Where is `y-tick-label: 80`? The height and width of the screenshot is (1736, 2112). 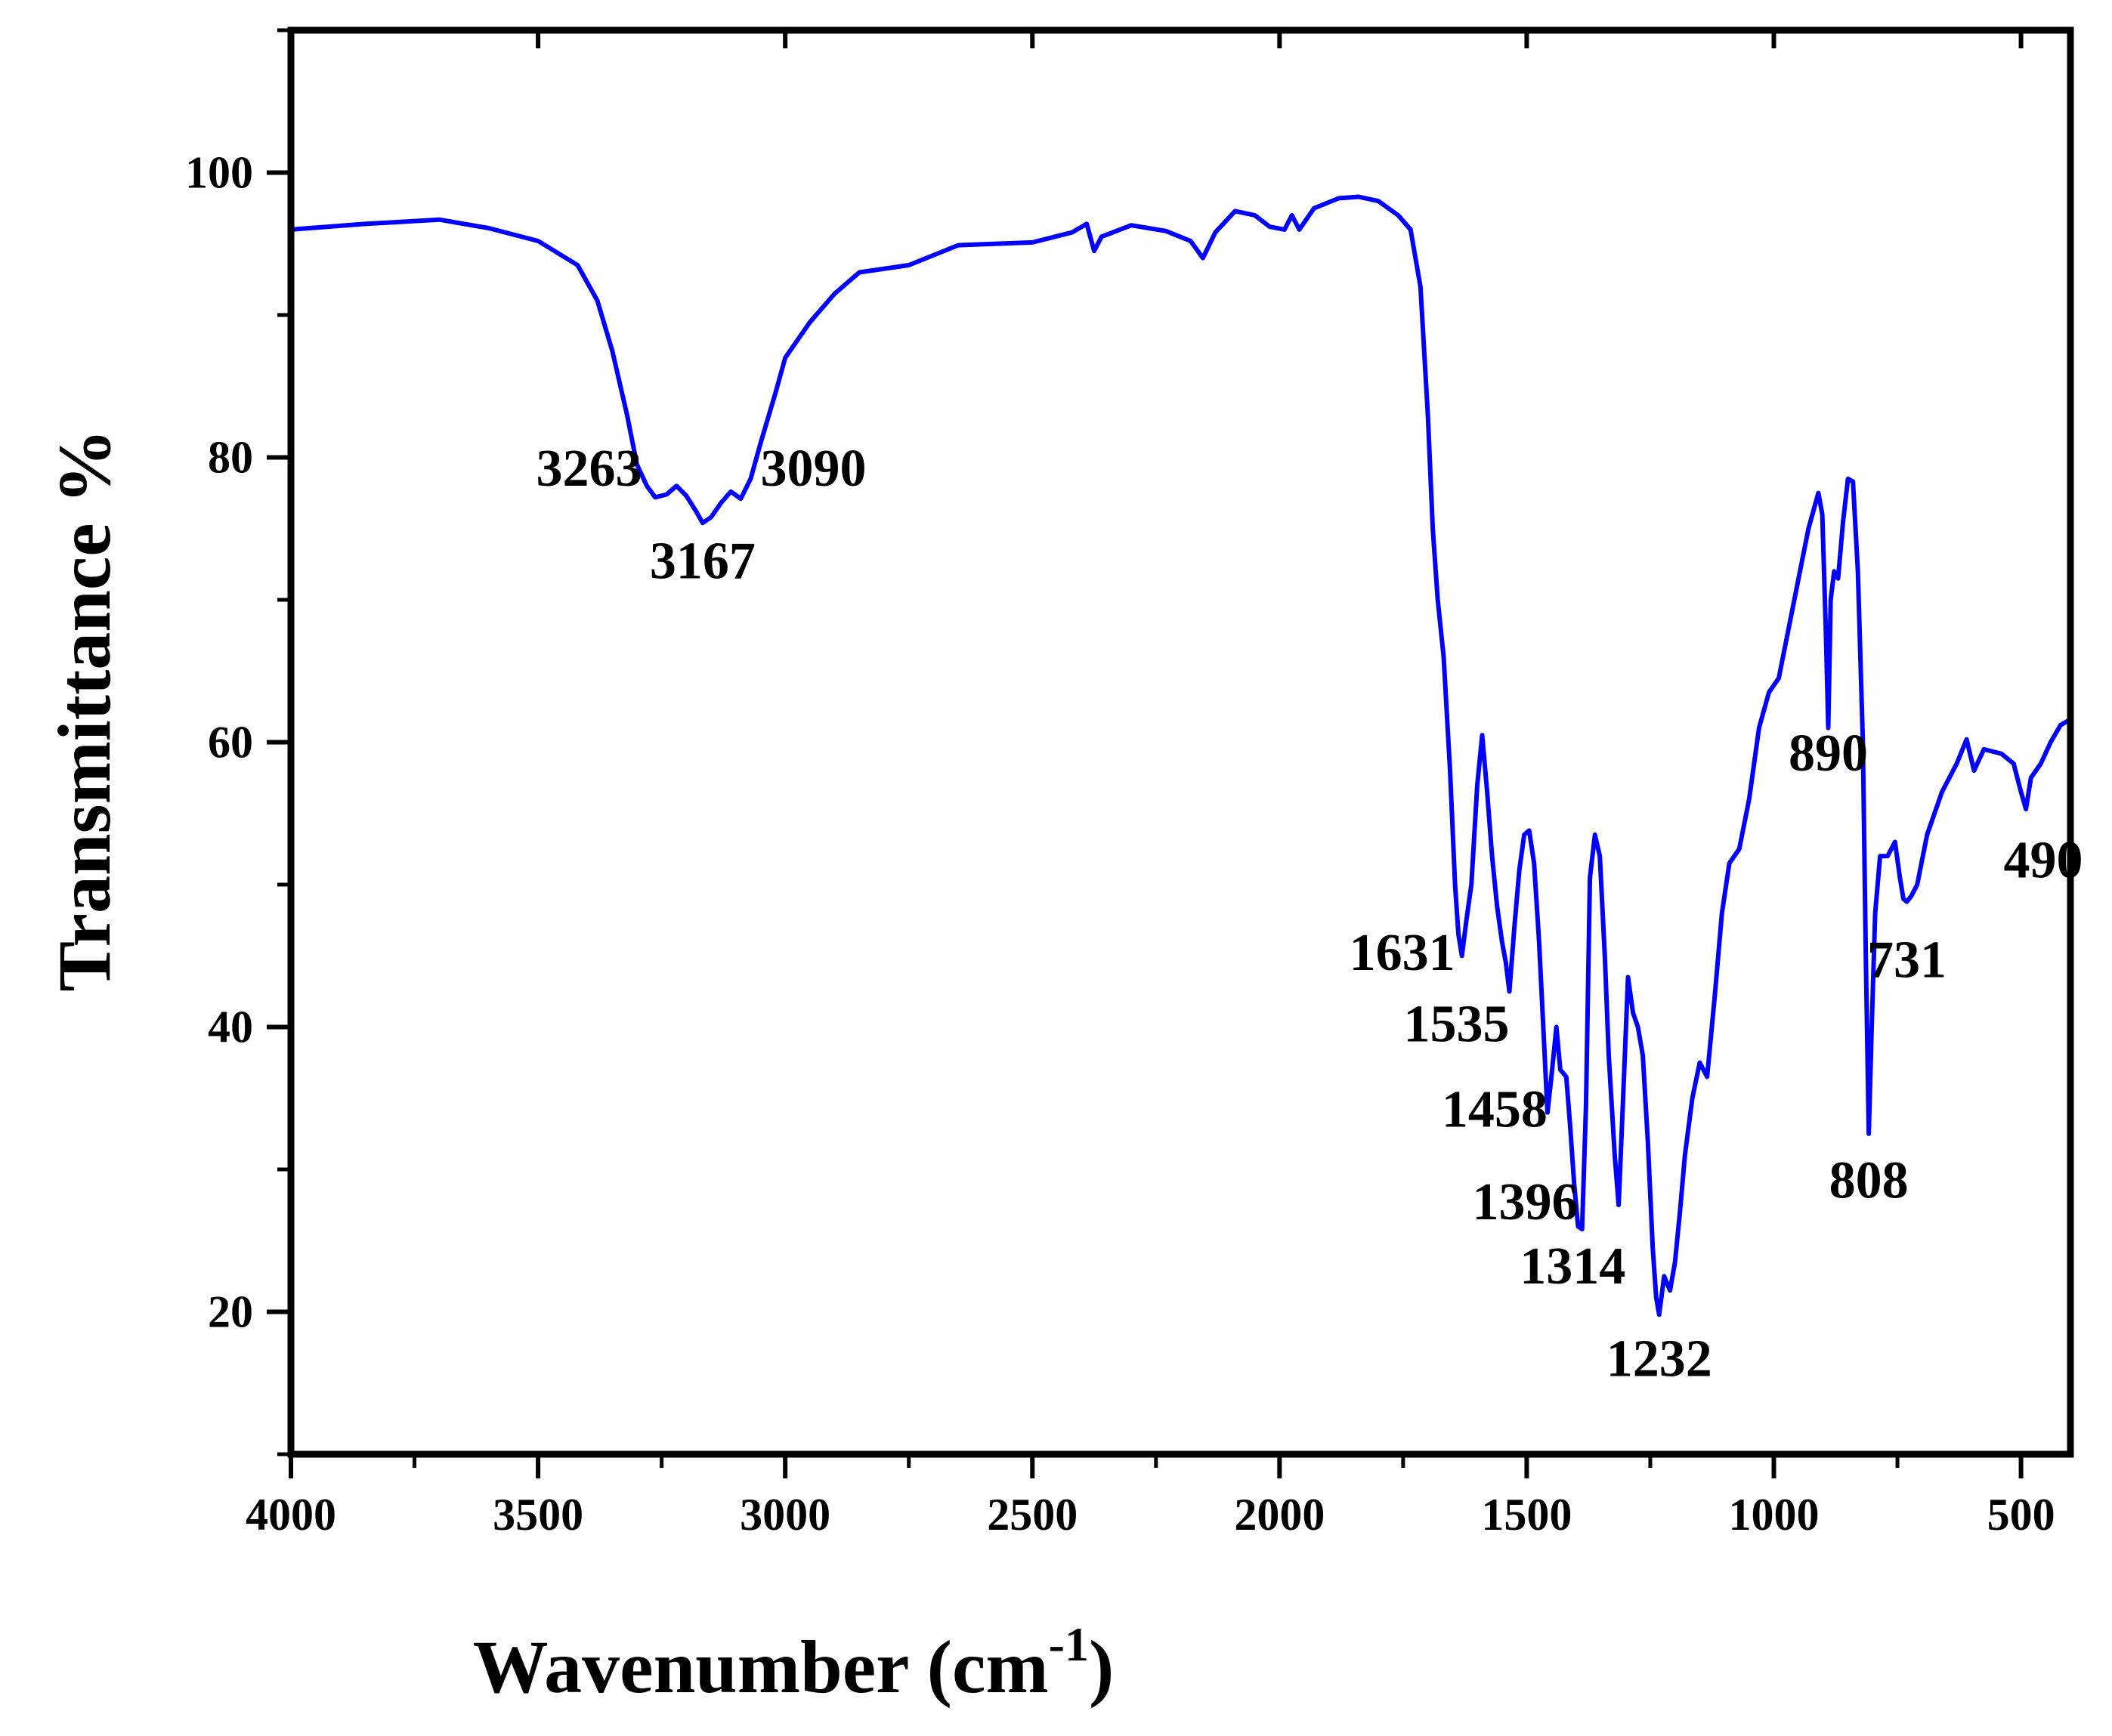 y-tick-label: 80 is located at coordinates (230, 458).